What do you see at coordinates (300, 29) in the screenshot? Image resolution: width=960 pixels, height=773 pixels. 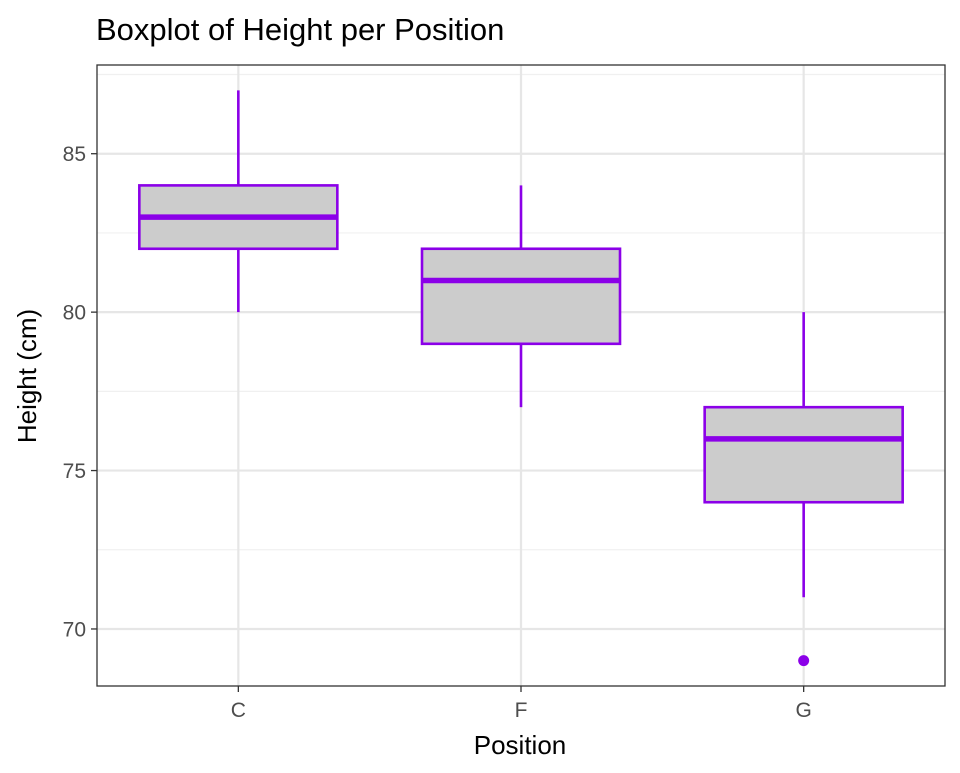 I see `chart-title: Boxplot of Height per Position` at bounding box center [300, 29].